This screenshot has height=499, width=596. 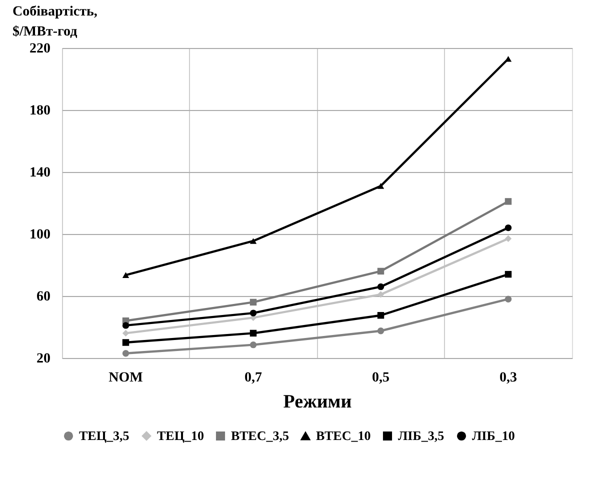 I want to click on y-tick-label: 220, so click(x=40, y=49).